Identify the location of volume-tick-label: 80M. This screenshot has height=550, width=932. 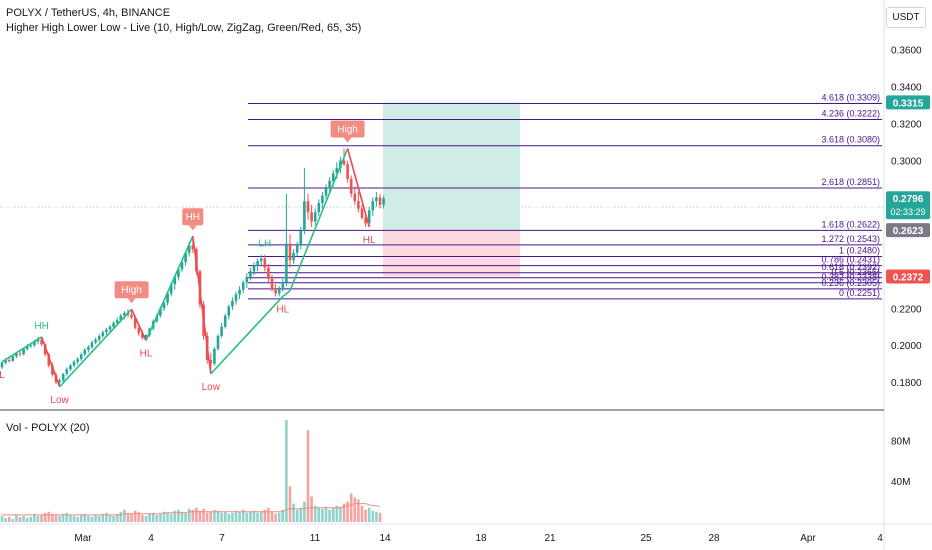
(900, 441).